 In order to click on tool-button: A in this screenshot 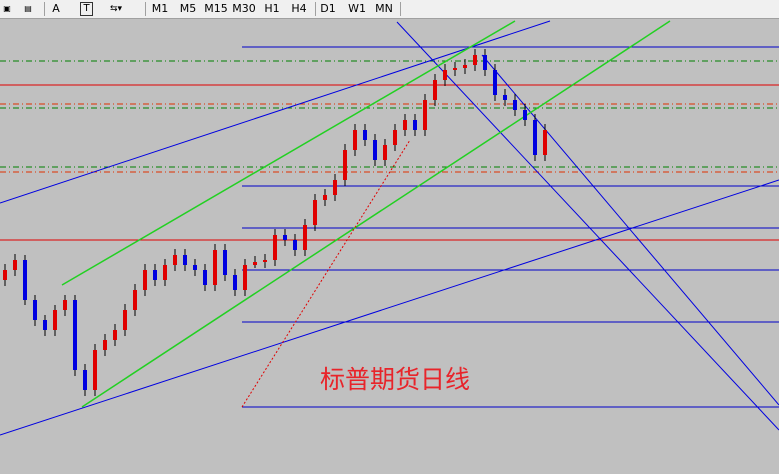, I will do `click(56, 8)`.